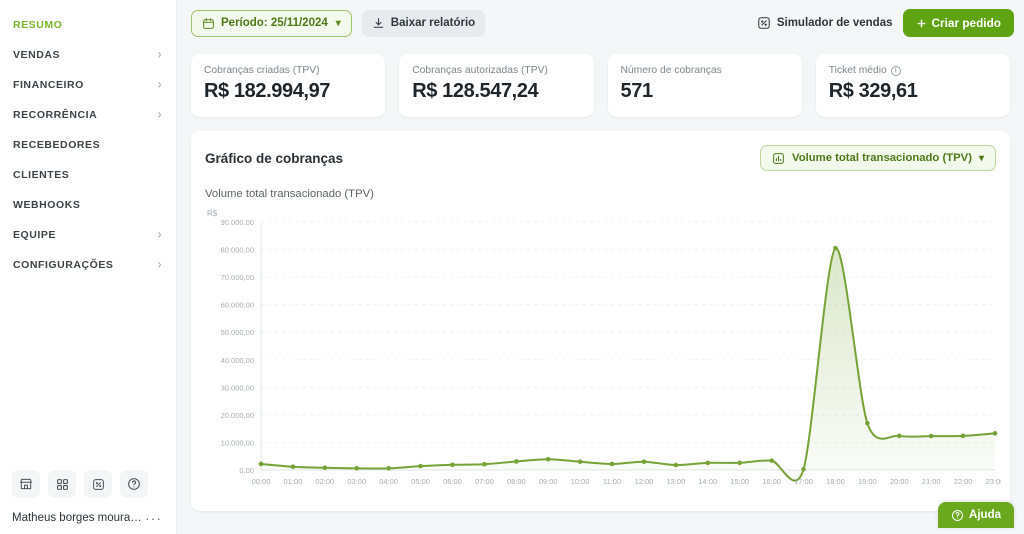  What do you see at coordinates (496, 70) in the screenshot?
I see `stat-card-label: Cobranças autorizadas (TPV)` at bounding box center [496, 70].